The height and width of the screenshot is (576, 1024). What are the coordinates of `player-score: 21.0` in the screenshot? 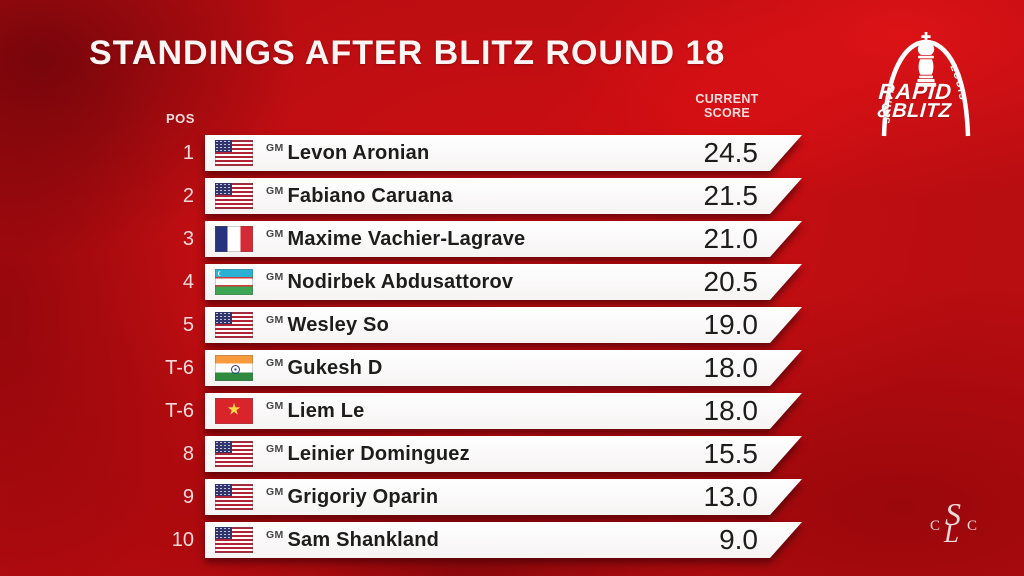 It's located at (730, 238).